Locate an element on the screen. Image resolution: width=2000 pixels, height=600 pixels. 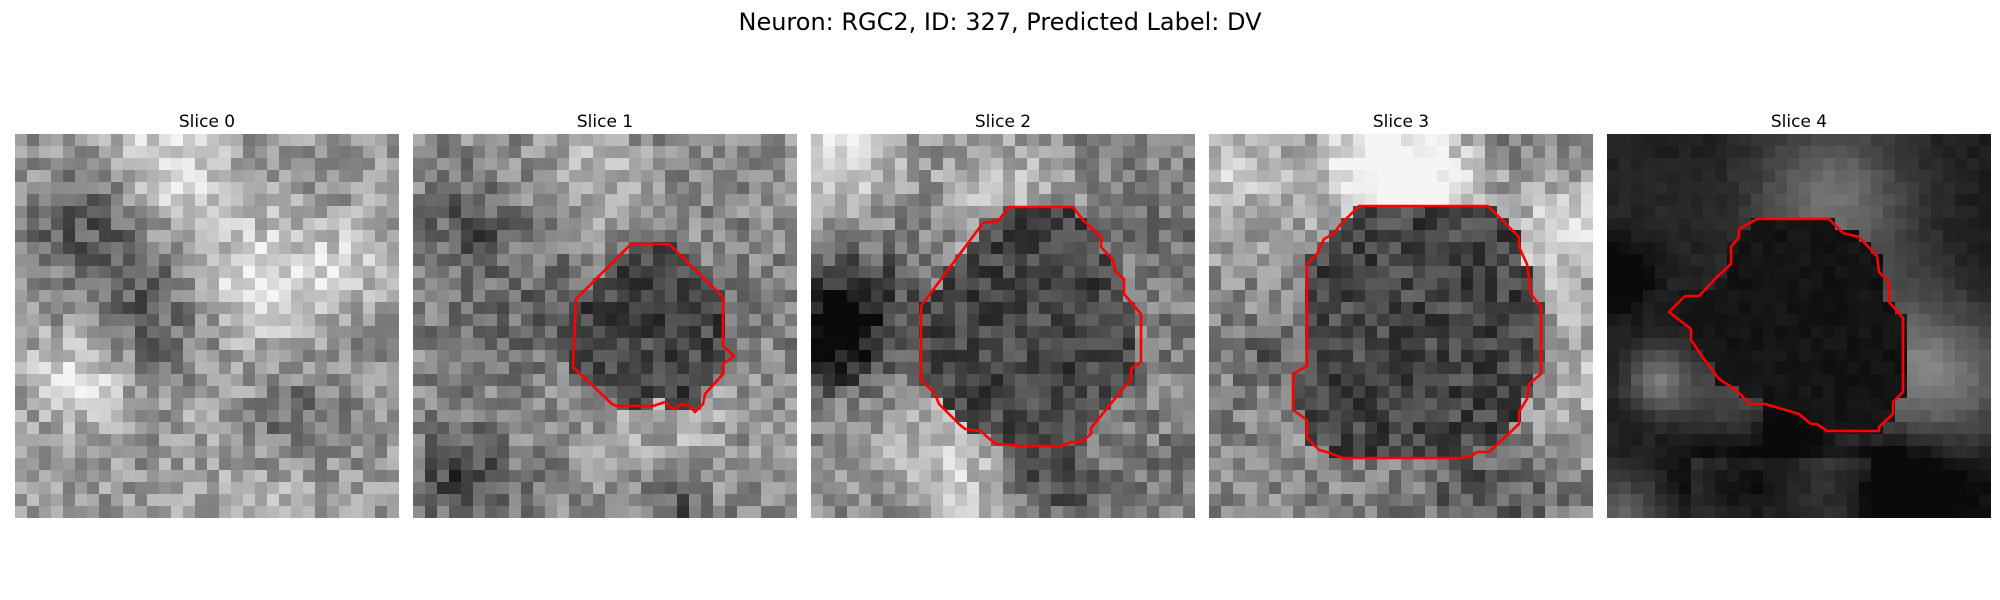
slice-panel-1: Slice 1 is located at coordinates (605, 314).